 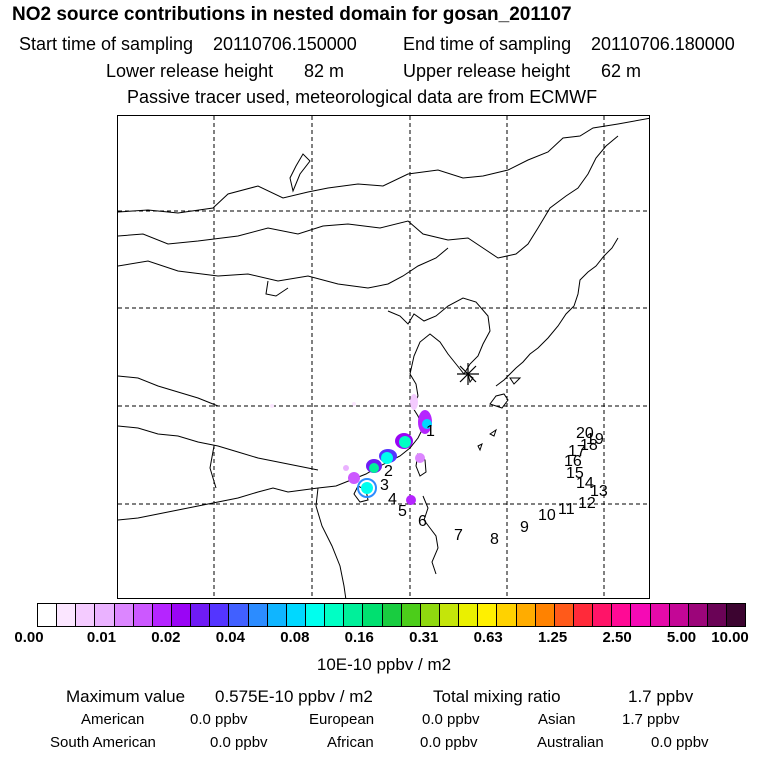 I want to click on colorbar-tick-label: 0.63, so click(x=488, y=637).